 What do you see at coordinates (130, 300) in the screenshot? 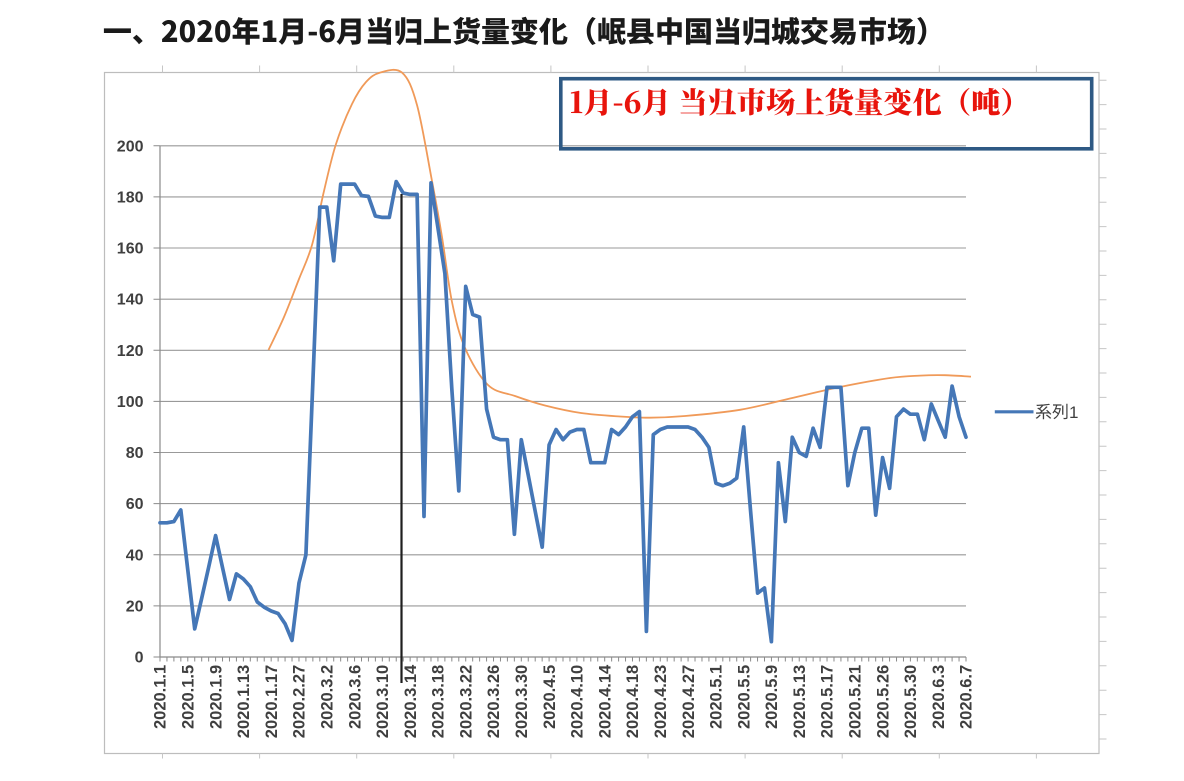
I see `svg-text: 140` at bounding box center [130, 300].